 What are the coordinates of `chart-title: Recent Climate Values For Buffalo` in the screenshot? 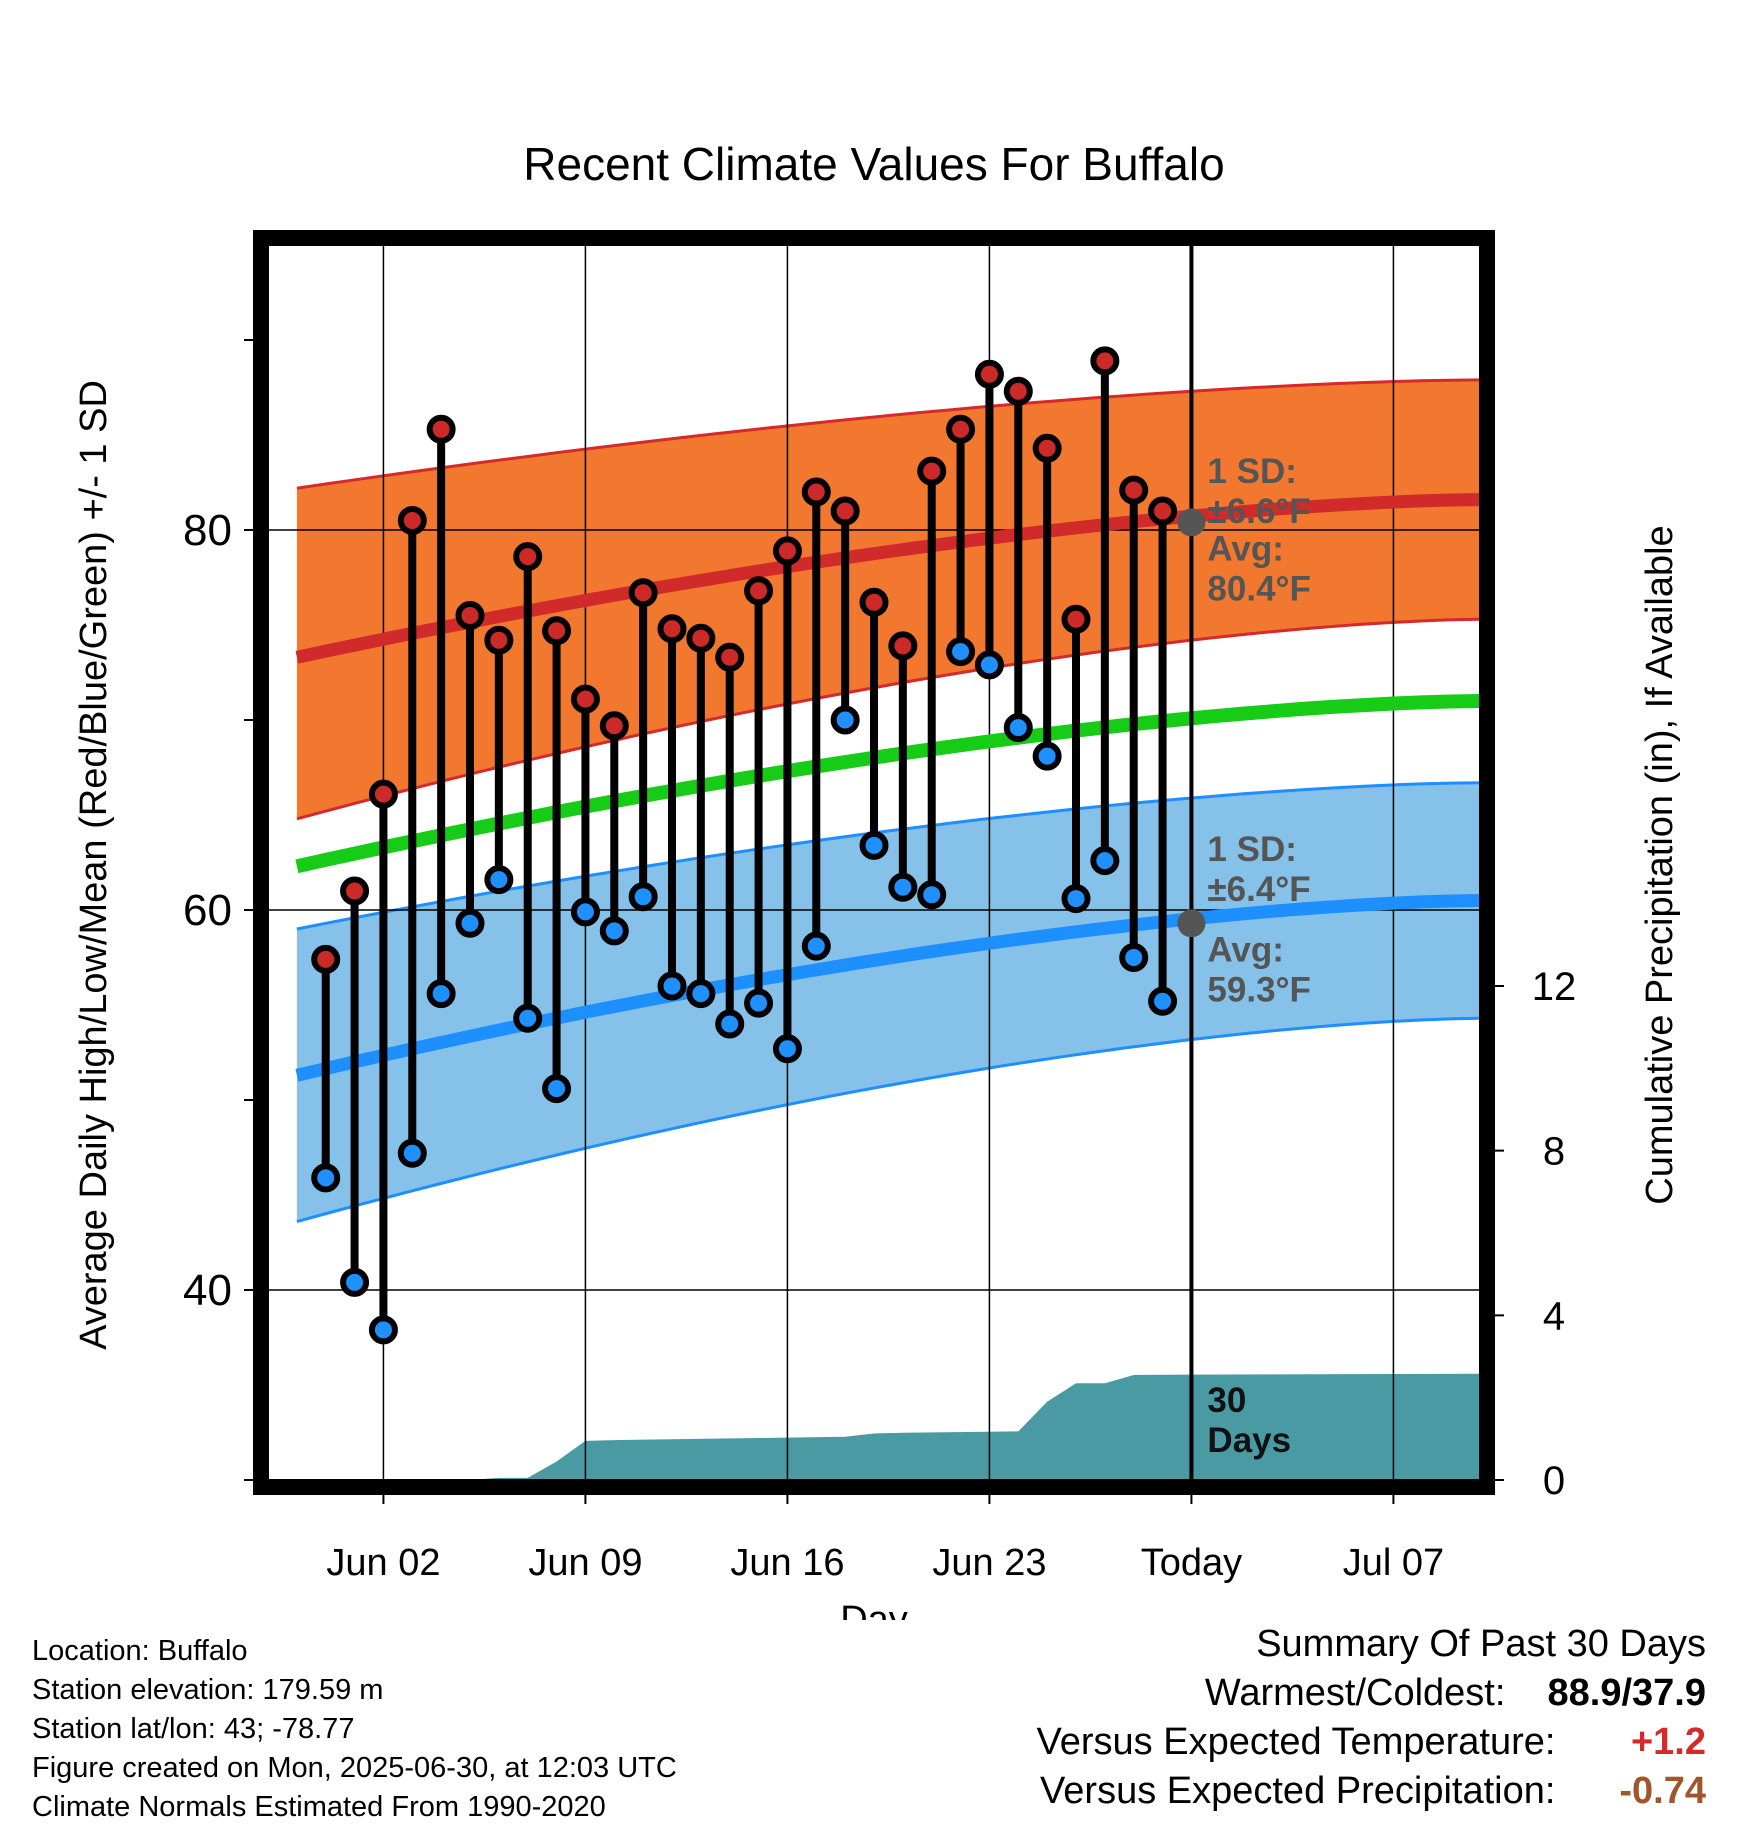 It's located at (873, 164).